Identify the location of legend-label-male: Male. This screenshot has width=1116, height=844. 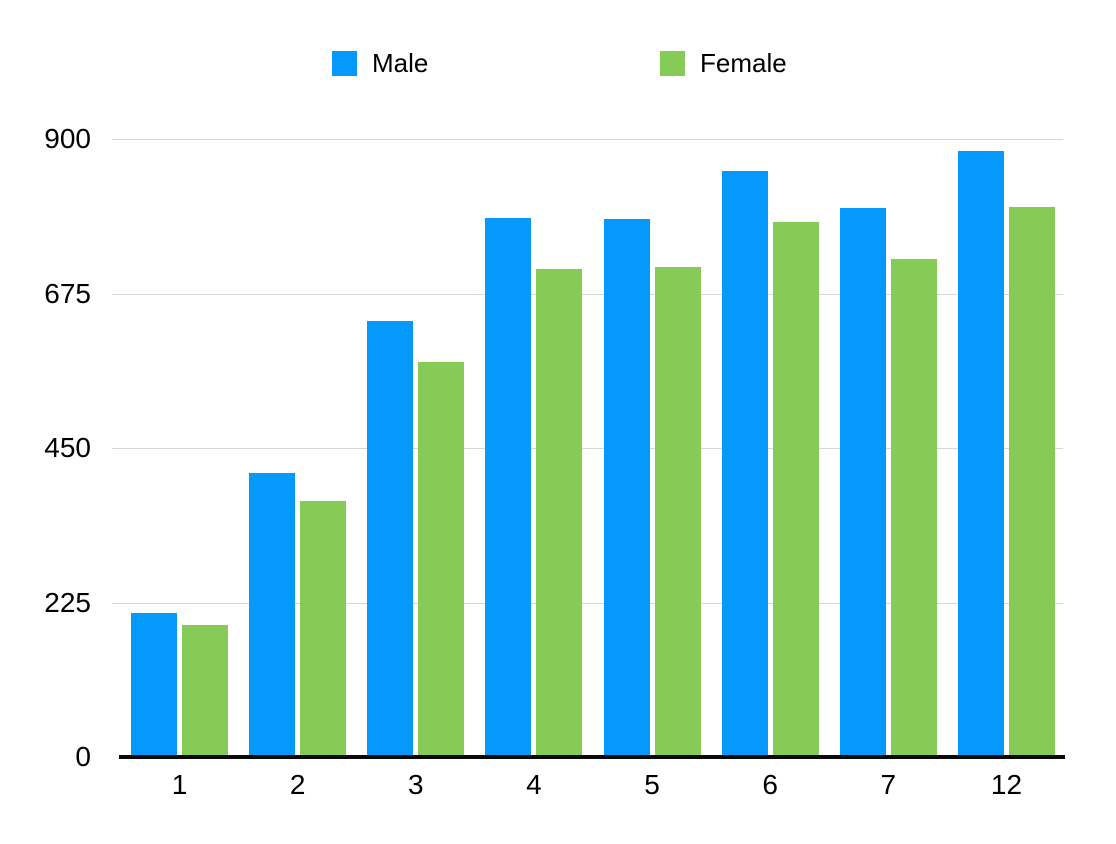
(400, 62).